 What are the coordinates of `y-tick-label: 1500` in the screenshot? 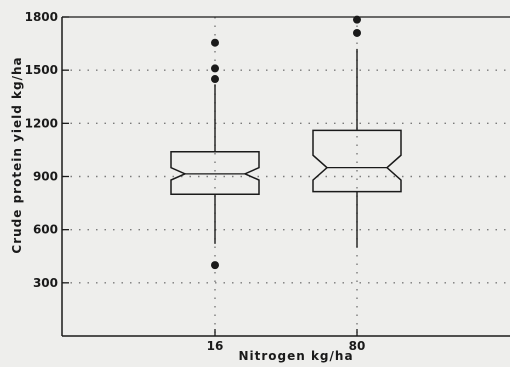 It's located at (41, 70).